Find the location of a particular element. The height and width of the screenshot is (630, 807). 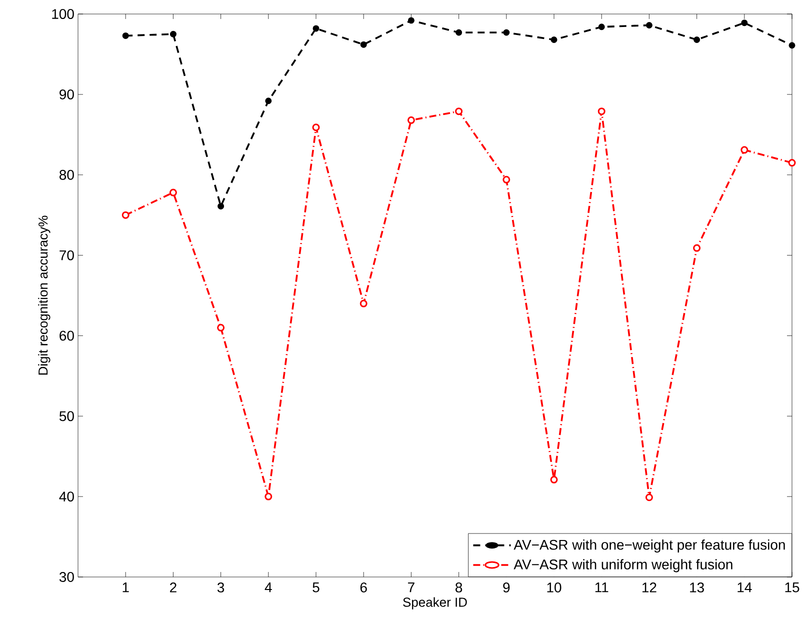

y-tick-label: 30 is located at coordinates (66, 577).